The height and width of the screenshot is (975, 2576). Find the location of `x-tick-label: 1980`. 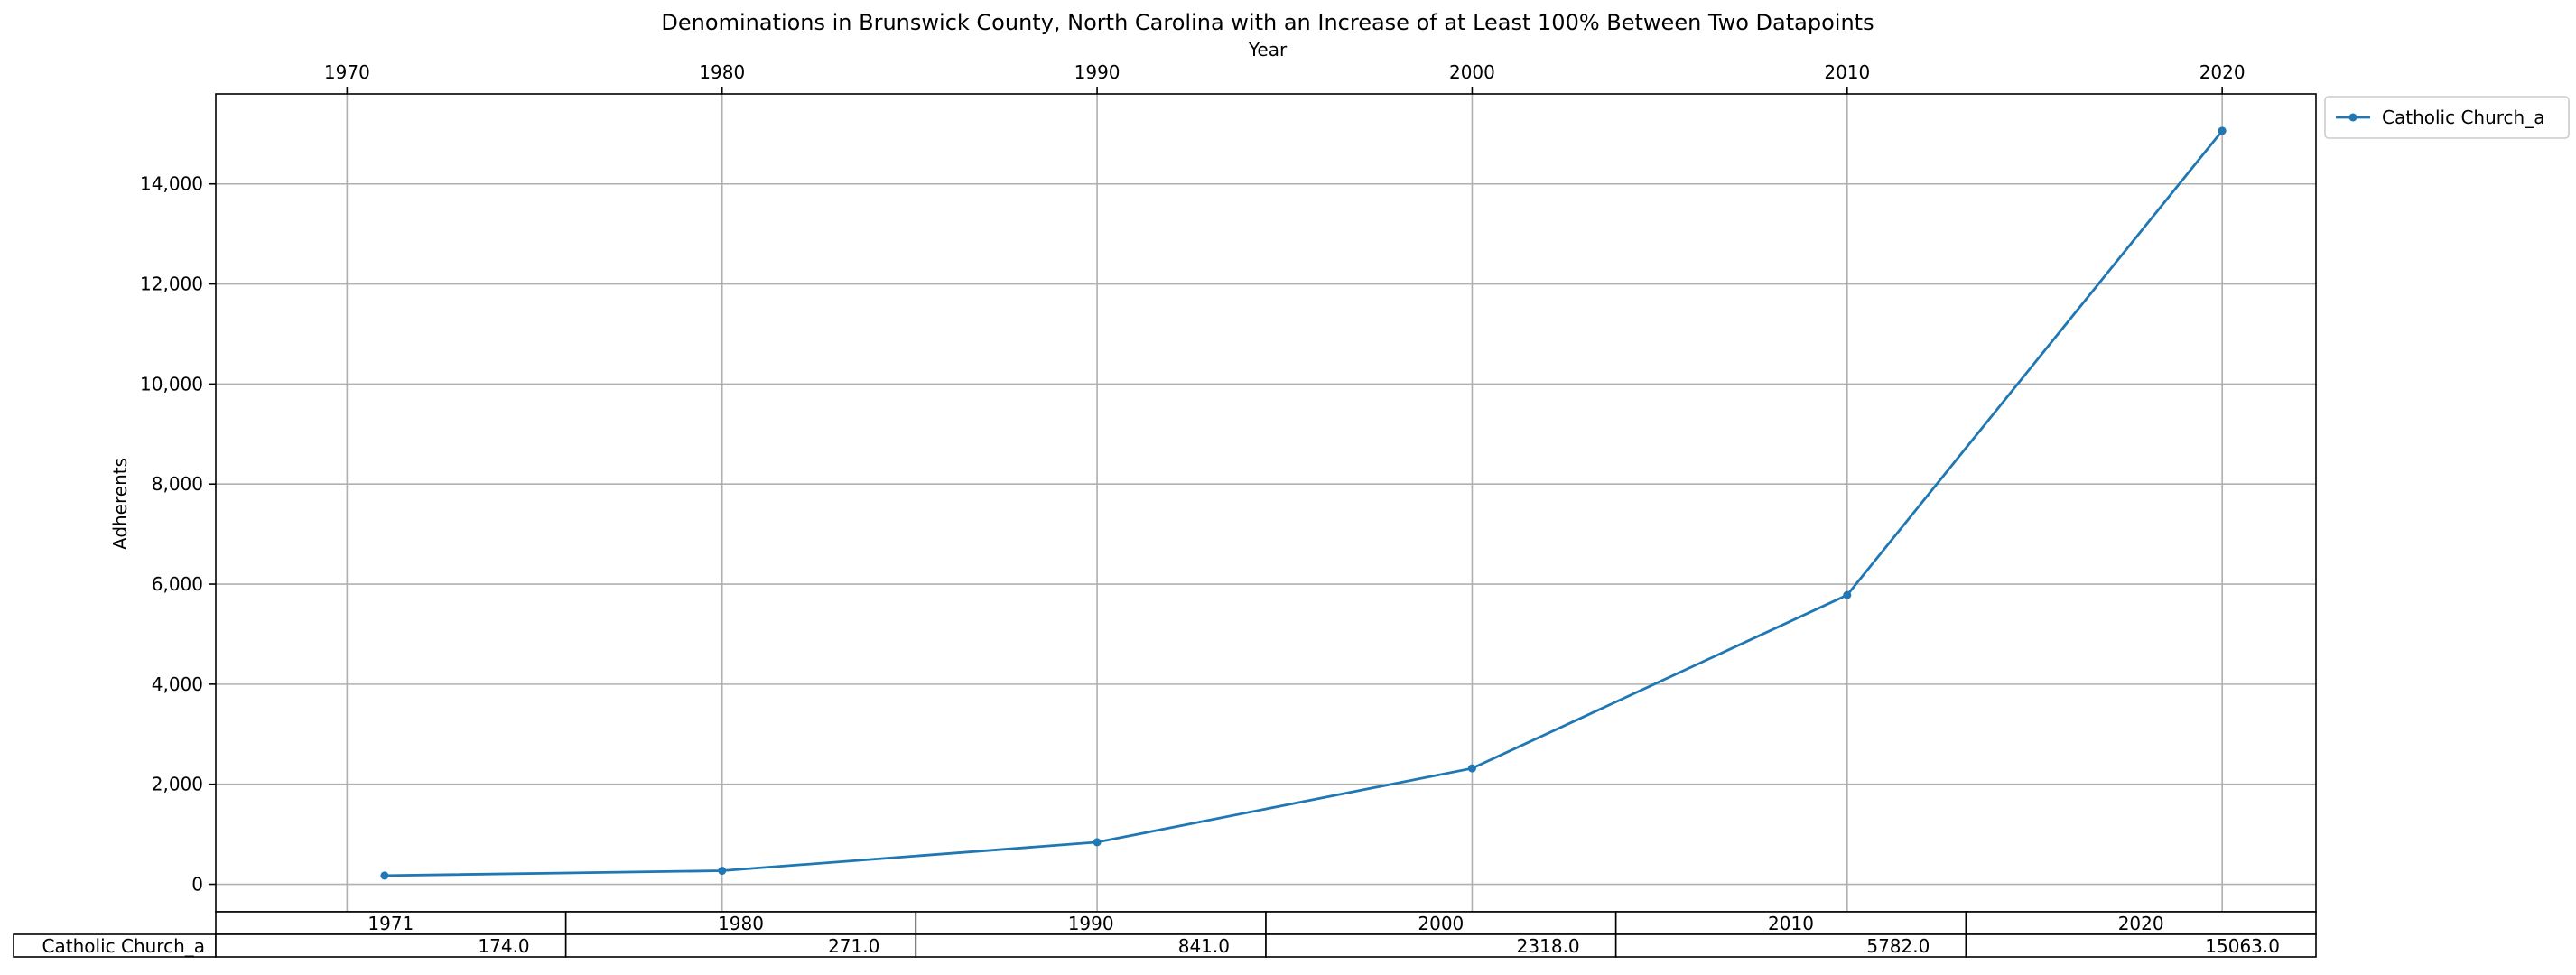

x-tick-label: 1980 is located at coordinates (722, 72).